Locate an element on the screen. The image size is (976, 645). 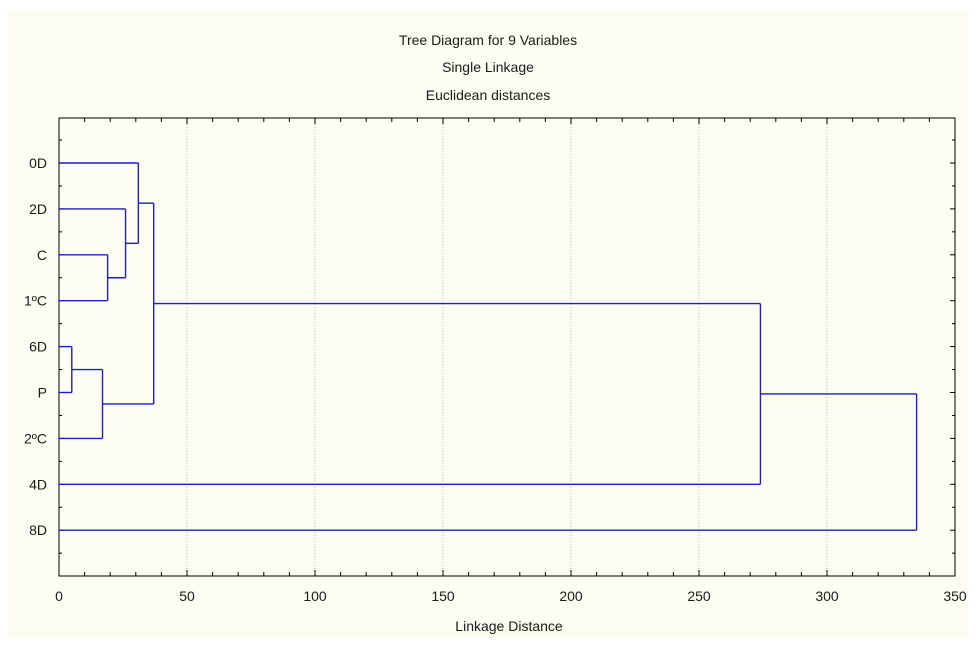
leaf-label: 6D is located at coordinates (38, 347).